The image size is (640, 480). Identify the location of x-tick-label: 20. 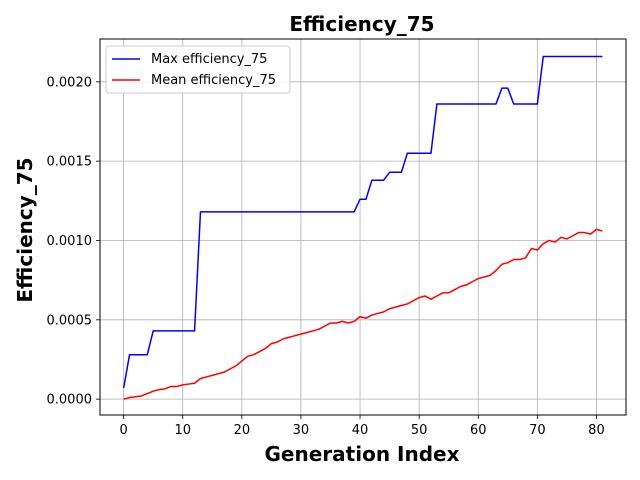
(242, 430).